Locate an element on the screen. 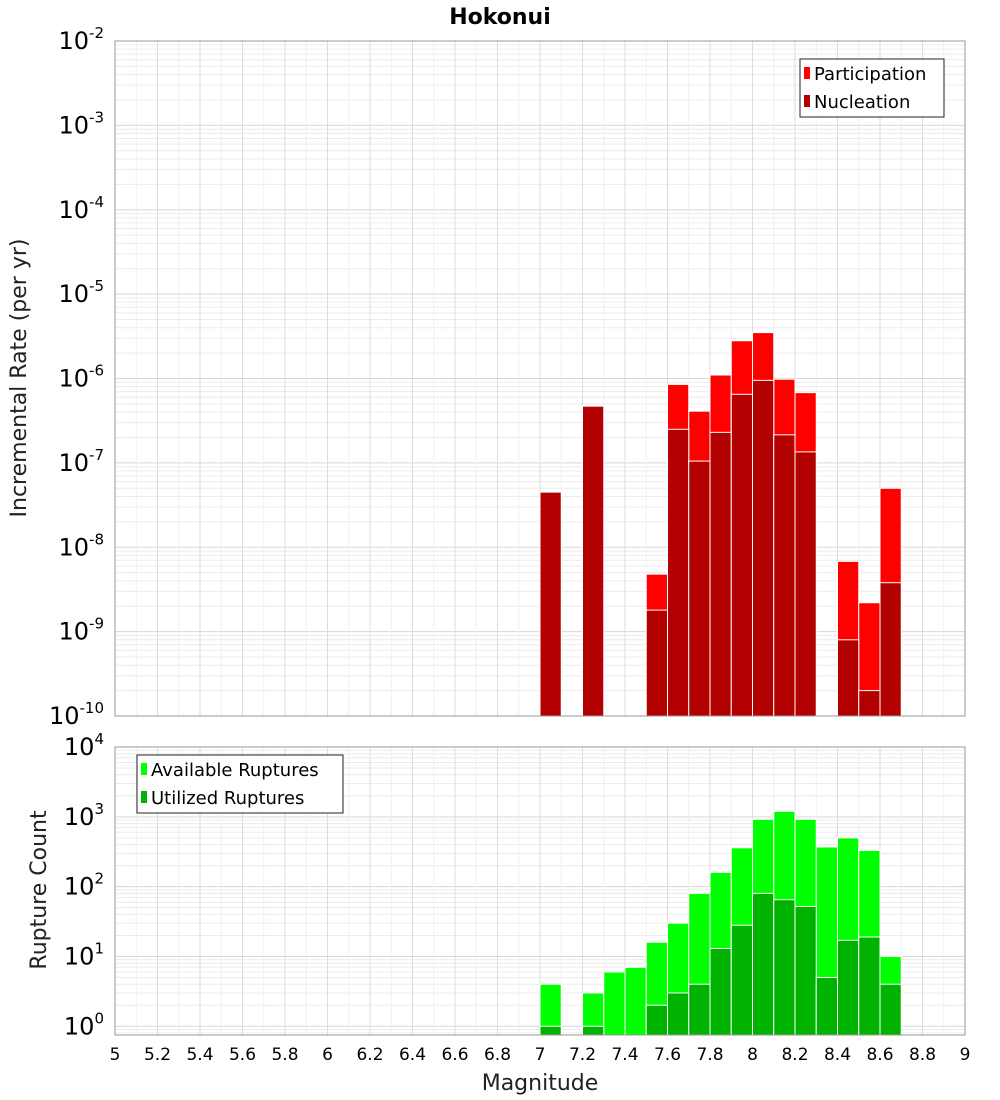  top-y-tick-label: 10⁻⁶ is located at coordinates (81, 377).